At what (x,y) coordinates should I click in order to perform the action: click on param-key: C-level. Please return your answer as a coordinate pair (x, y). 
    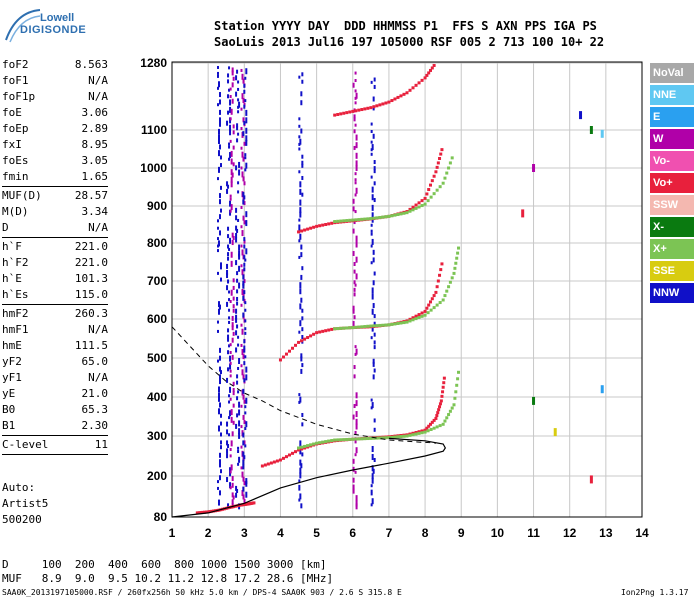
    Looking at the image, I should click on (25, 444).